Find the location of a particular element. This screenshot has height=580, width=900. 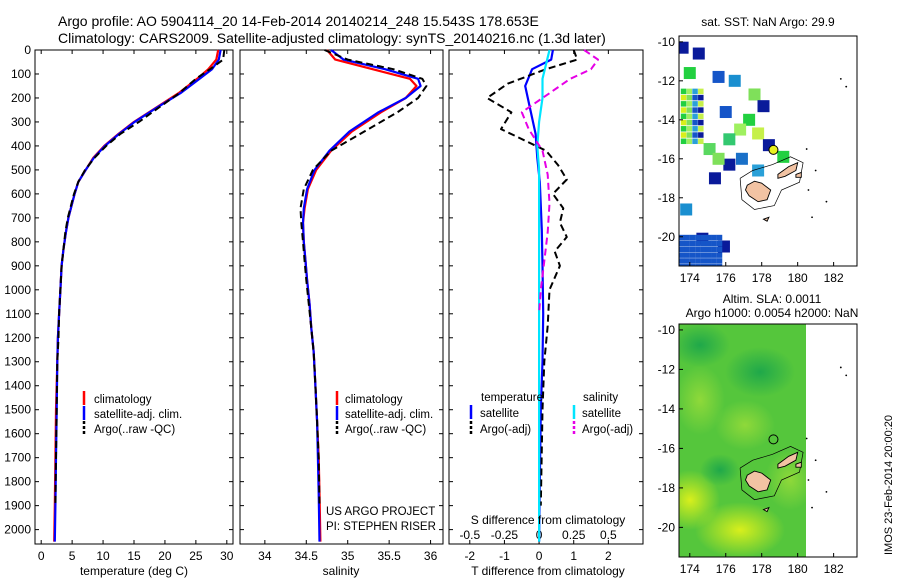

sst-coastline is located at coordinates (793, 149).